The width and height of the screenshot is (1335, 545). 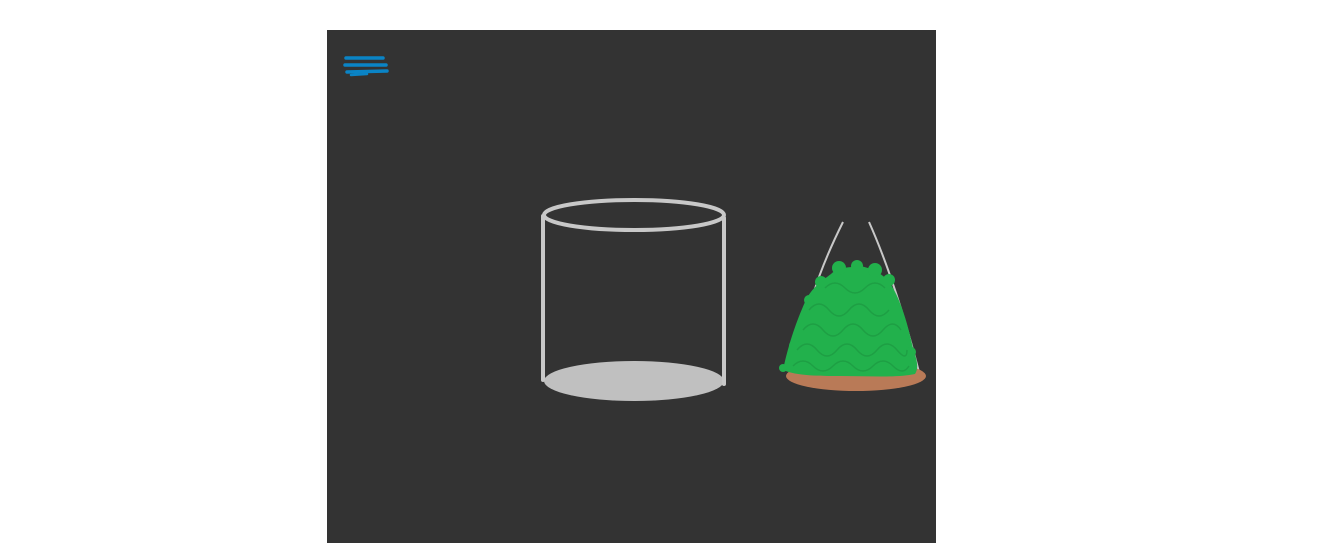 What do you see at coordinates (633, 299) in the screenshot?
I see `glass-jar` at bounding box center [633, 299].